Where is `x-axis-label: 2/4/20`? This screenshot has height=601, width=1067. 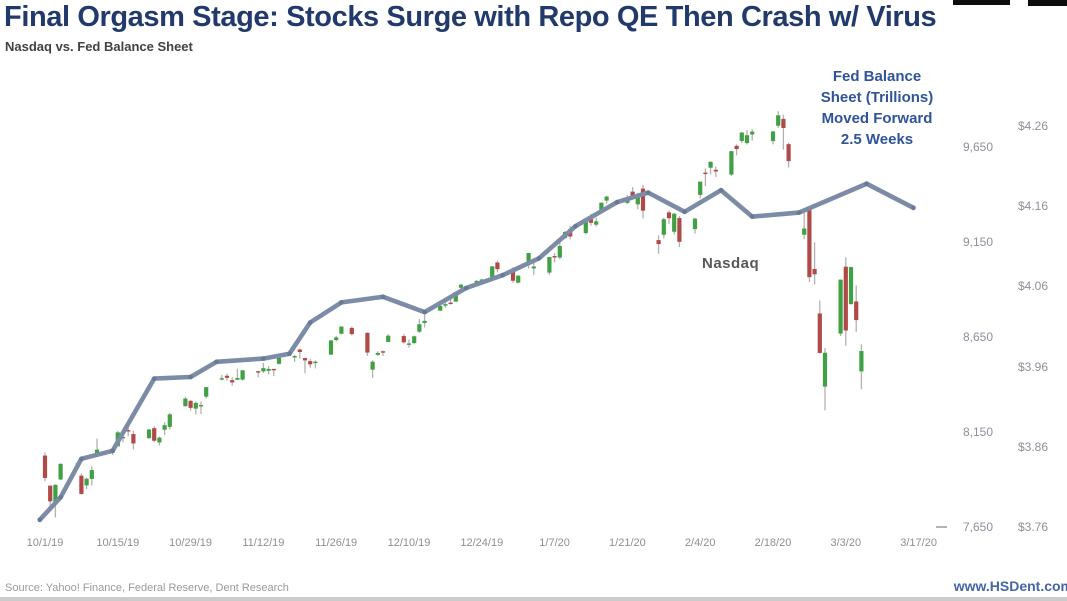 x-axis-label: 2/4/20 is located at coordinates (700, 543).